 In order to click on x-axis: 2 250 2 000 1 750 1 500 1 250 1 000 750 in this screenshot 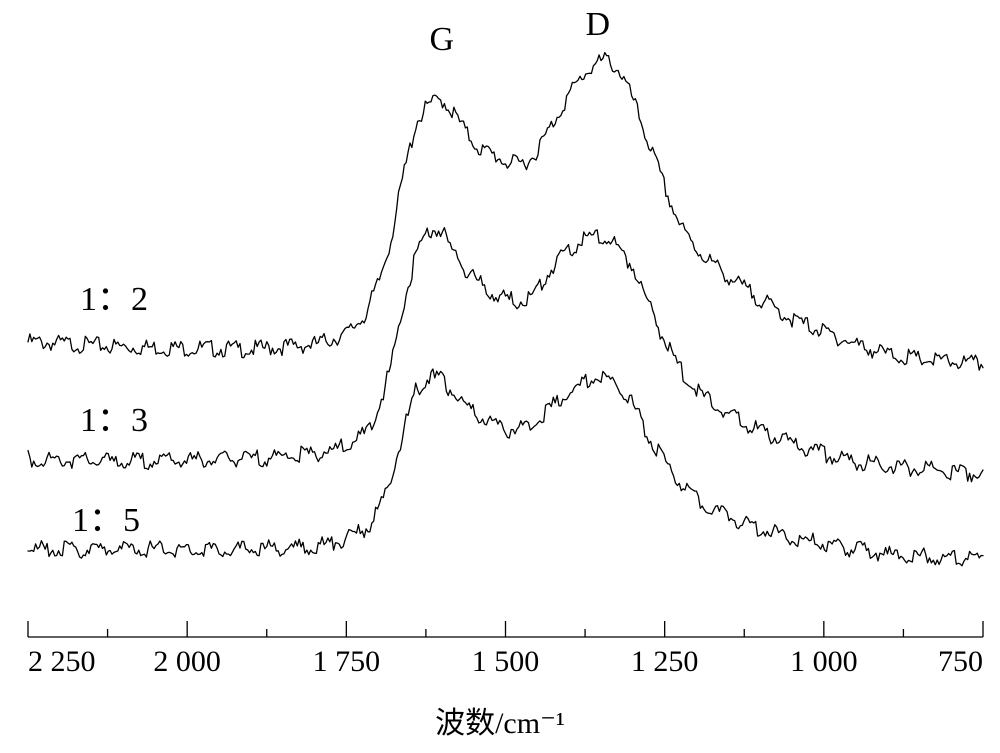, I will do `click(505, 649)`.